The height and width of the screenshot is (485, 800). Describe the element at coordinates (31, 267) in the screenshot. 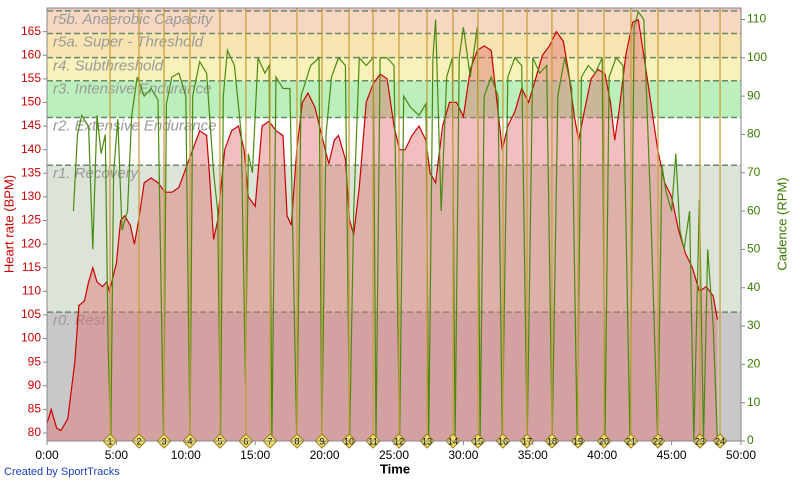

I see `y-tick-label: 115` at that location.